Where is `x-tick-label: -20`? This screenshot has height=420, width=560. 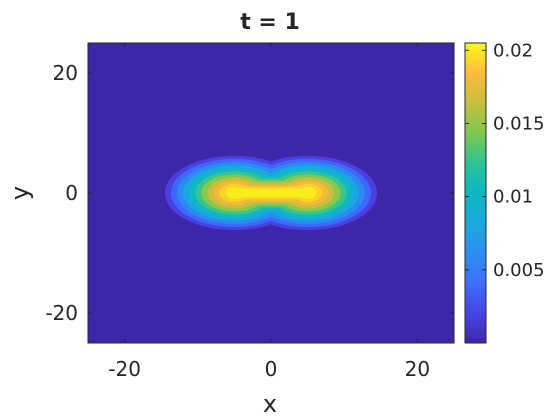
x-tick-label: -20 is located at coordinates (124, 369).